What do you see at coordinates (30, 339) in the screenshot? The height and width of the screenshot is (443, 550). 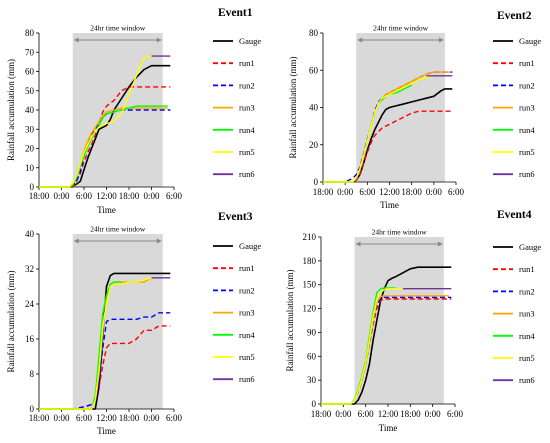 I see `y-tick-label: 16` at bounding box center [30, 339].